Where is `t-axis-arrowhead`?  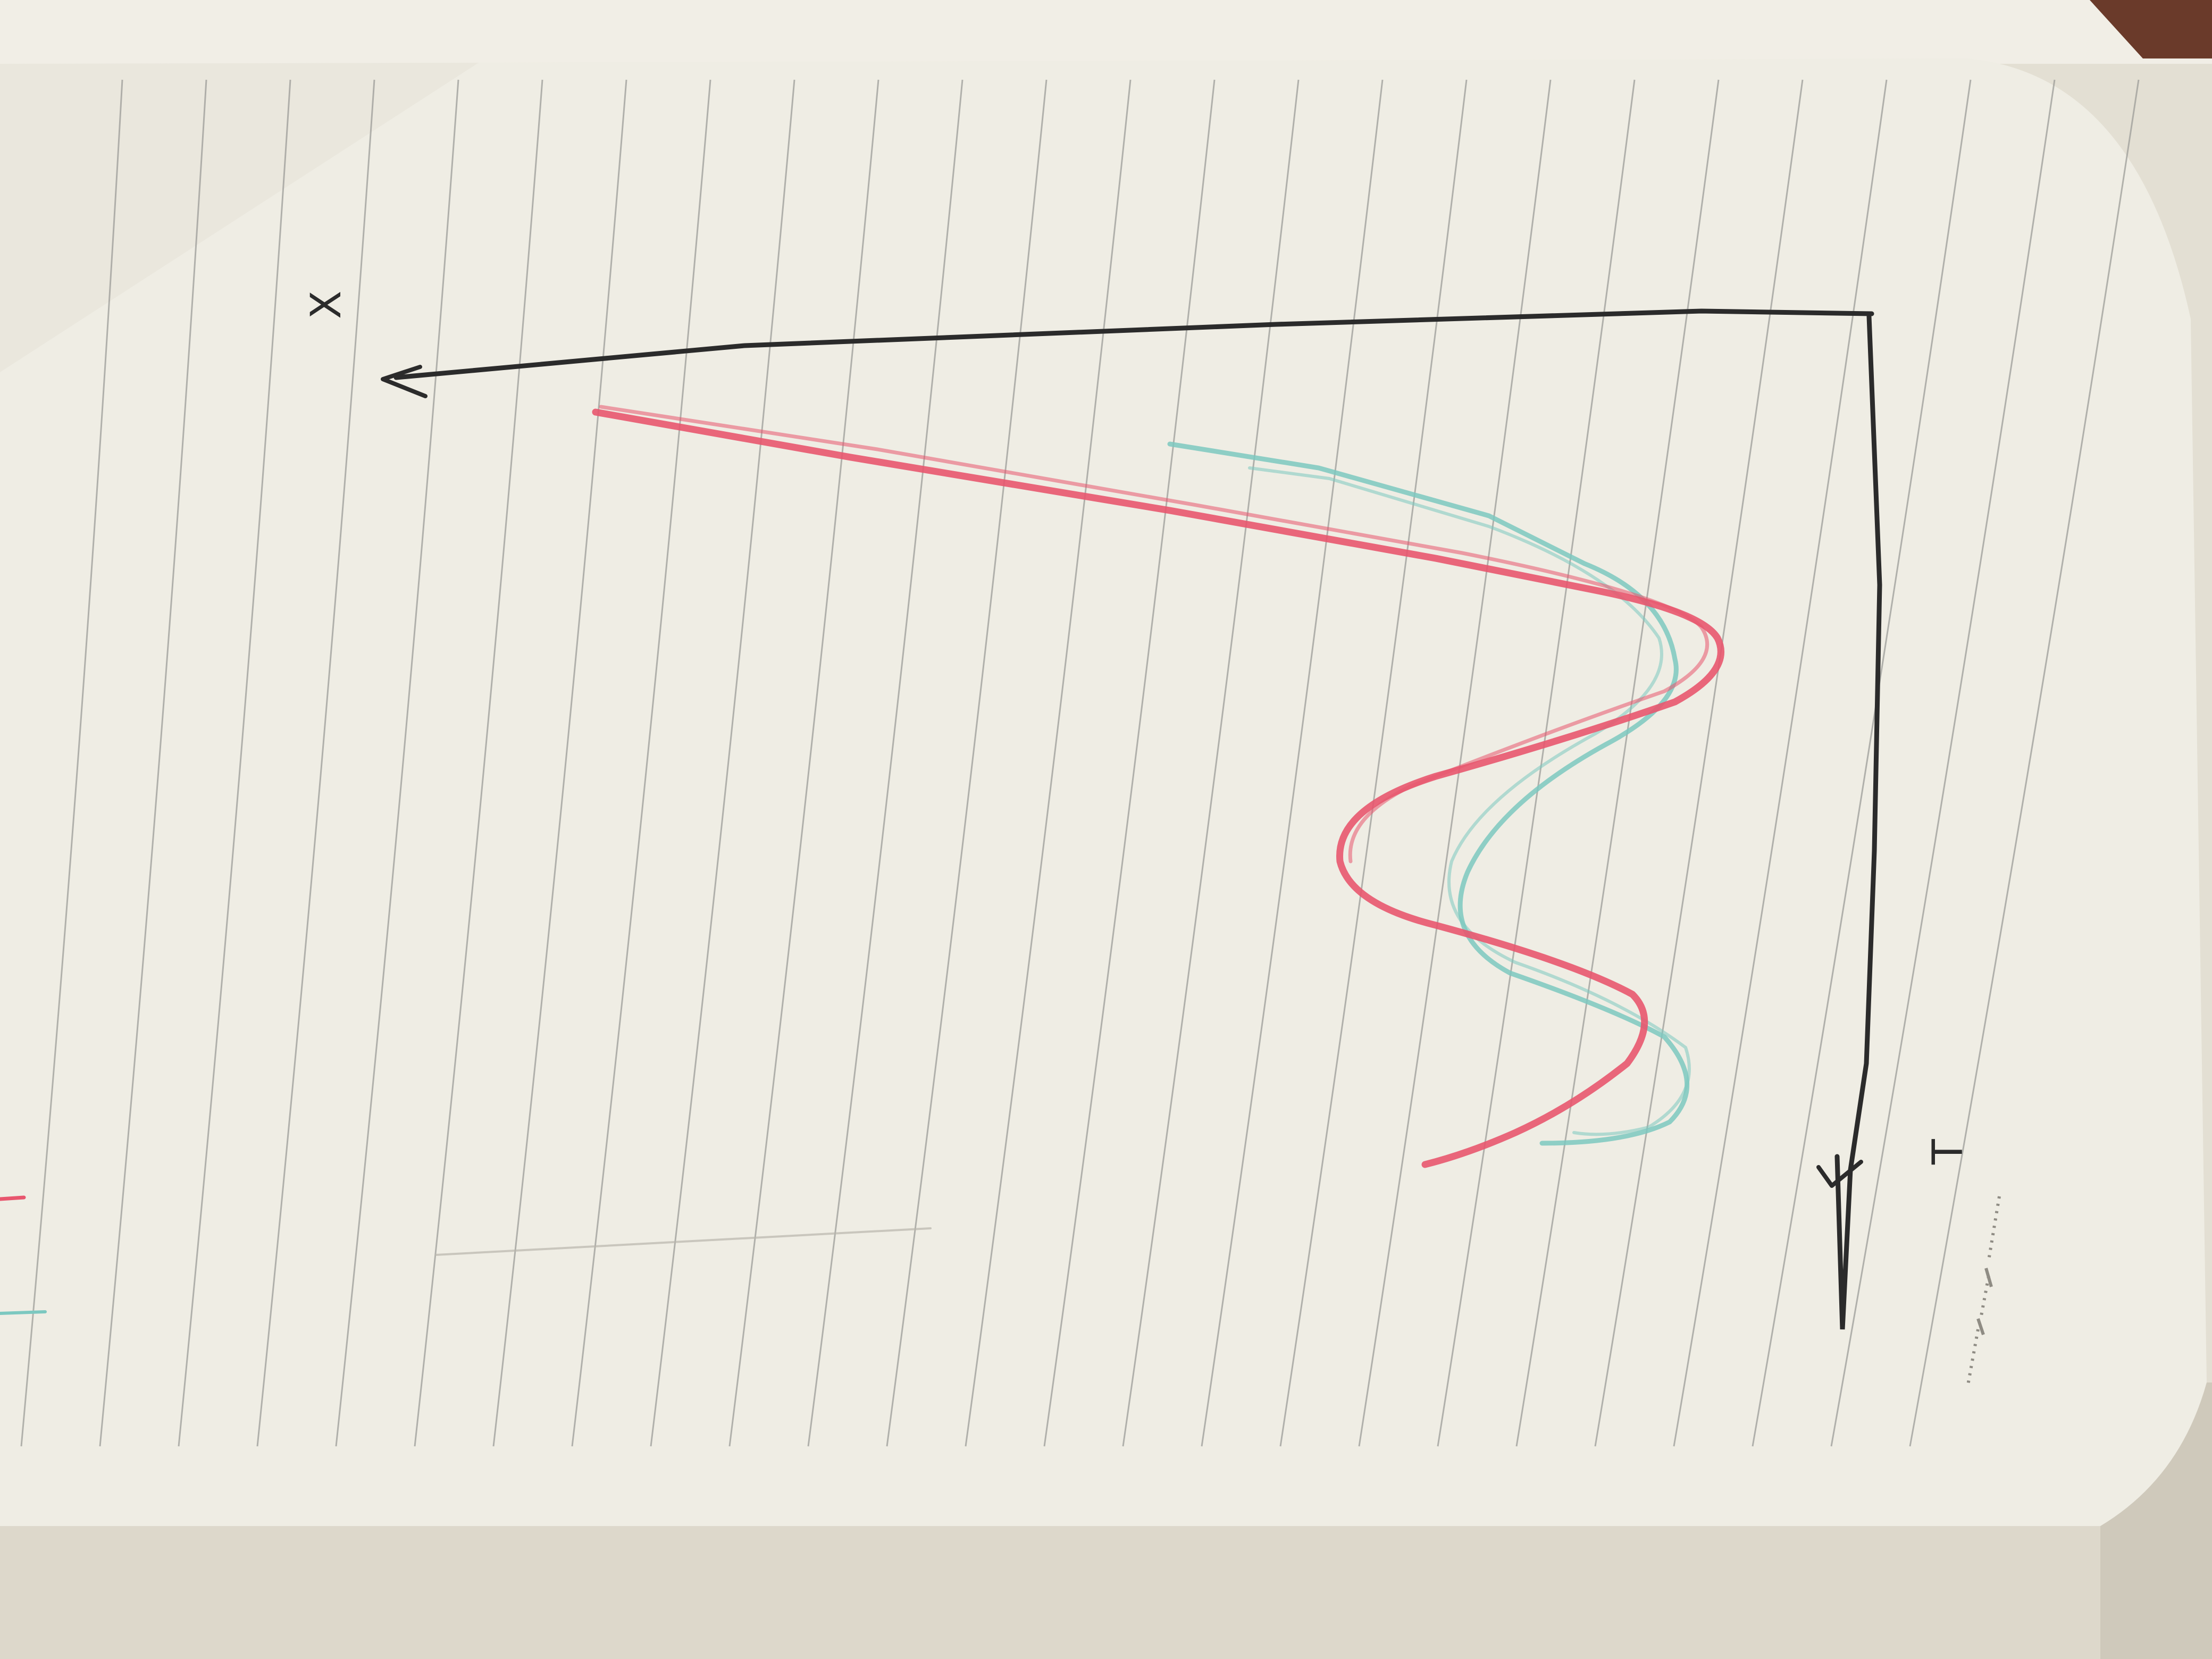 t-axis-arrowhead is located at coordinates (1839, 1174).